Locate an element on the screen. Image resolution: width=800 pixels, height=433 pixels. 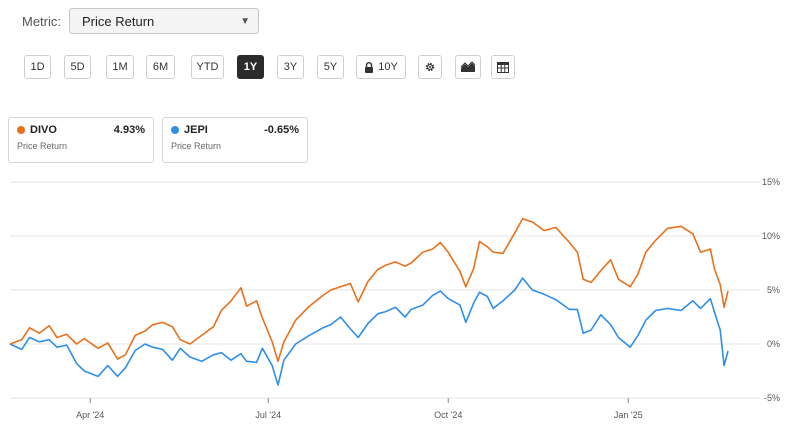
ticker-label: JEPI is located at coordinates (196, 130).